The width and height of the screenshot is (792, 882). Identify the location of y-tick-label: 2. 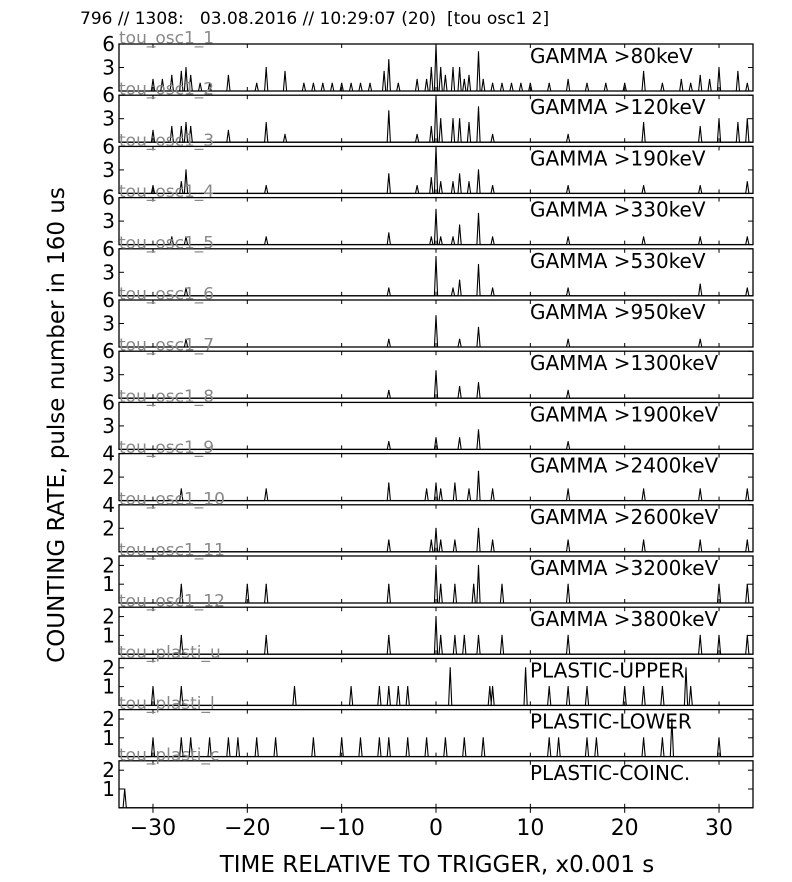
(108, 617).